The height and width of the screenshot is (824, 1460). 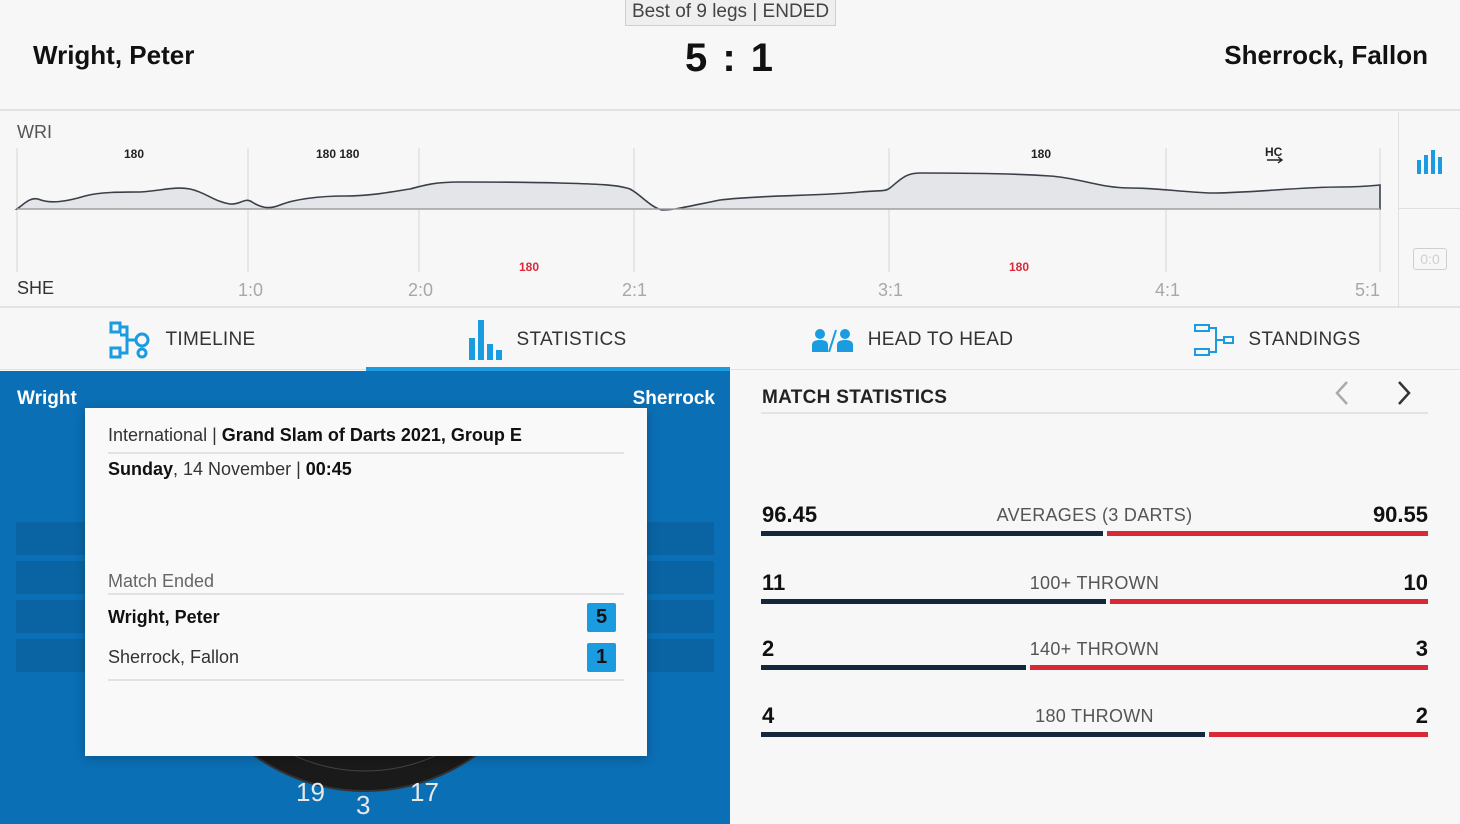 I want to click on timeline-icon, so click(x=129, y=339).